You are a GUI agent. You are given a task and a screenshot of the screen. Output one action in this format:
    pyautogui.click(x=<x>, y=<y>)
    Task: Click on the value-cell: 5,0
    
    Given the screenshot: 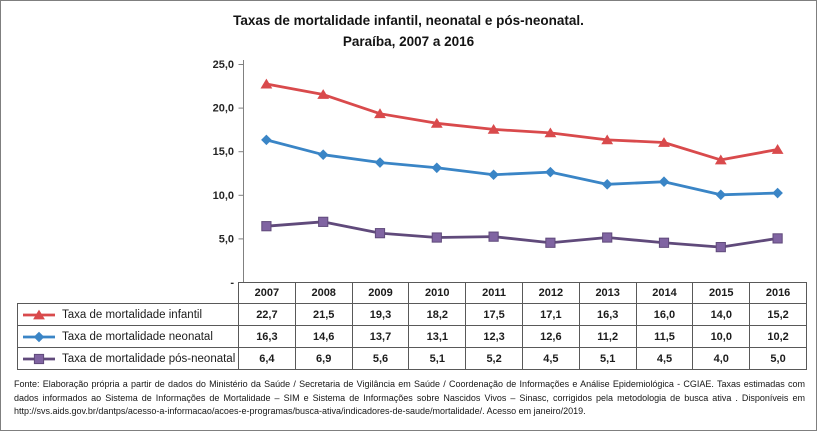 What is the action you would take?
    pyautogui.click(x=778, y=358)
    